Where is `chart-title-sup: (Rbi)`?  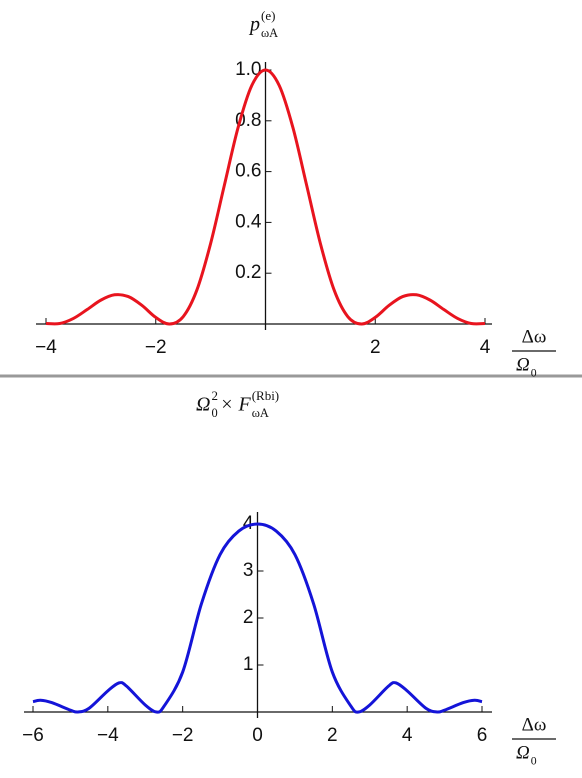 chart-title-sup: (Rbi) is located at coordinates (265, 395).